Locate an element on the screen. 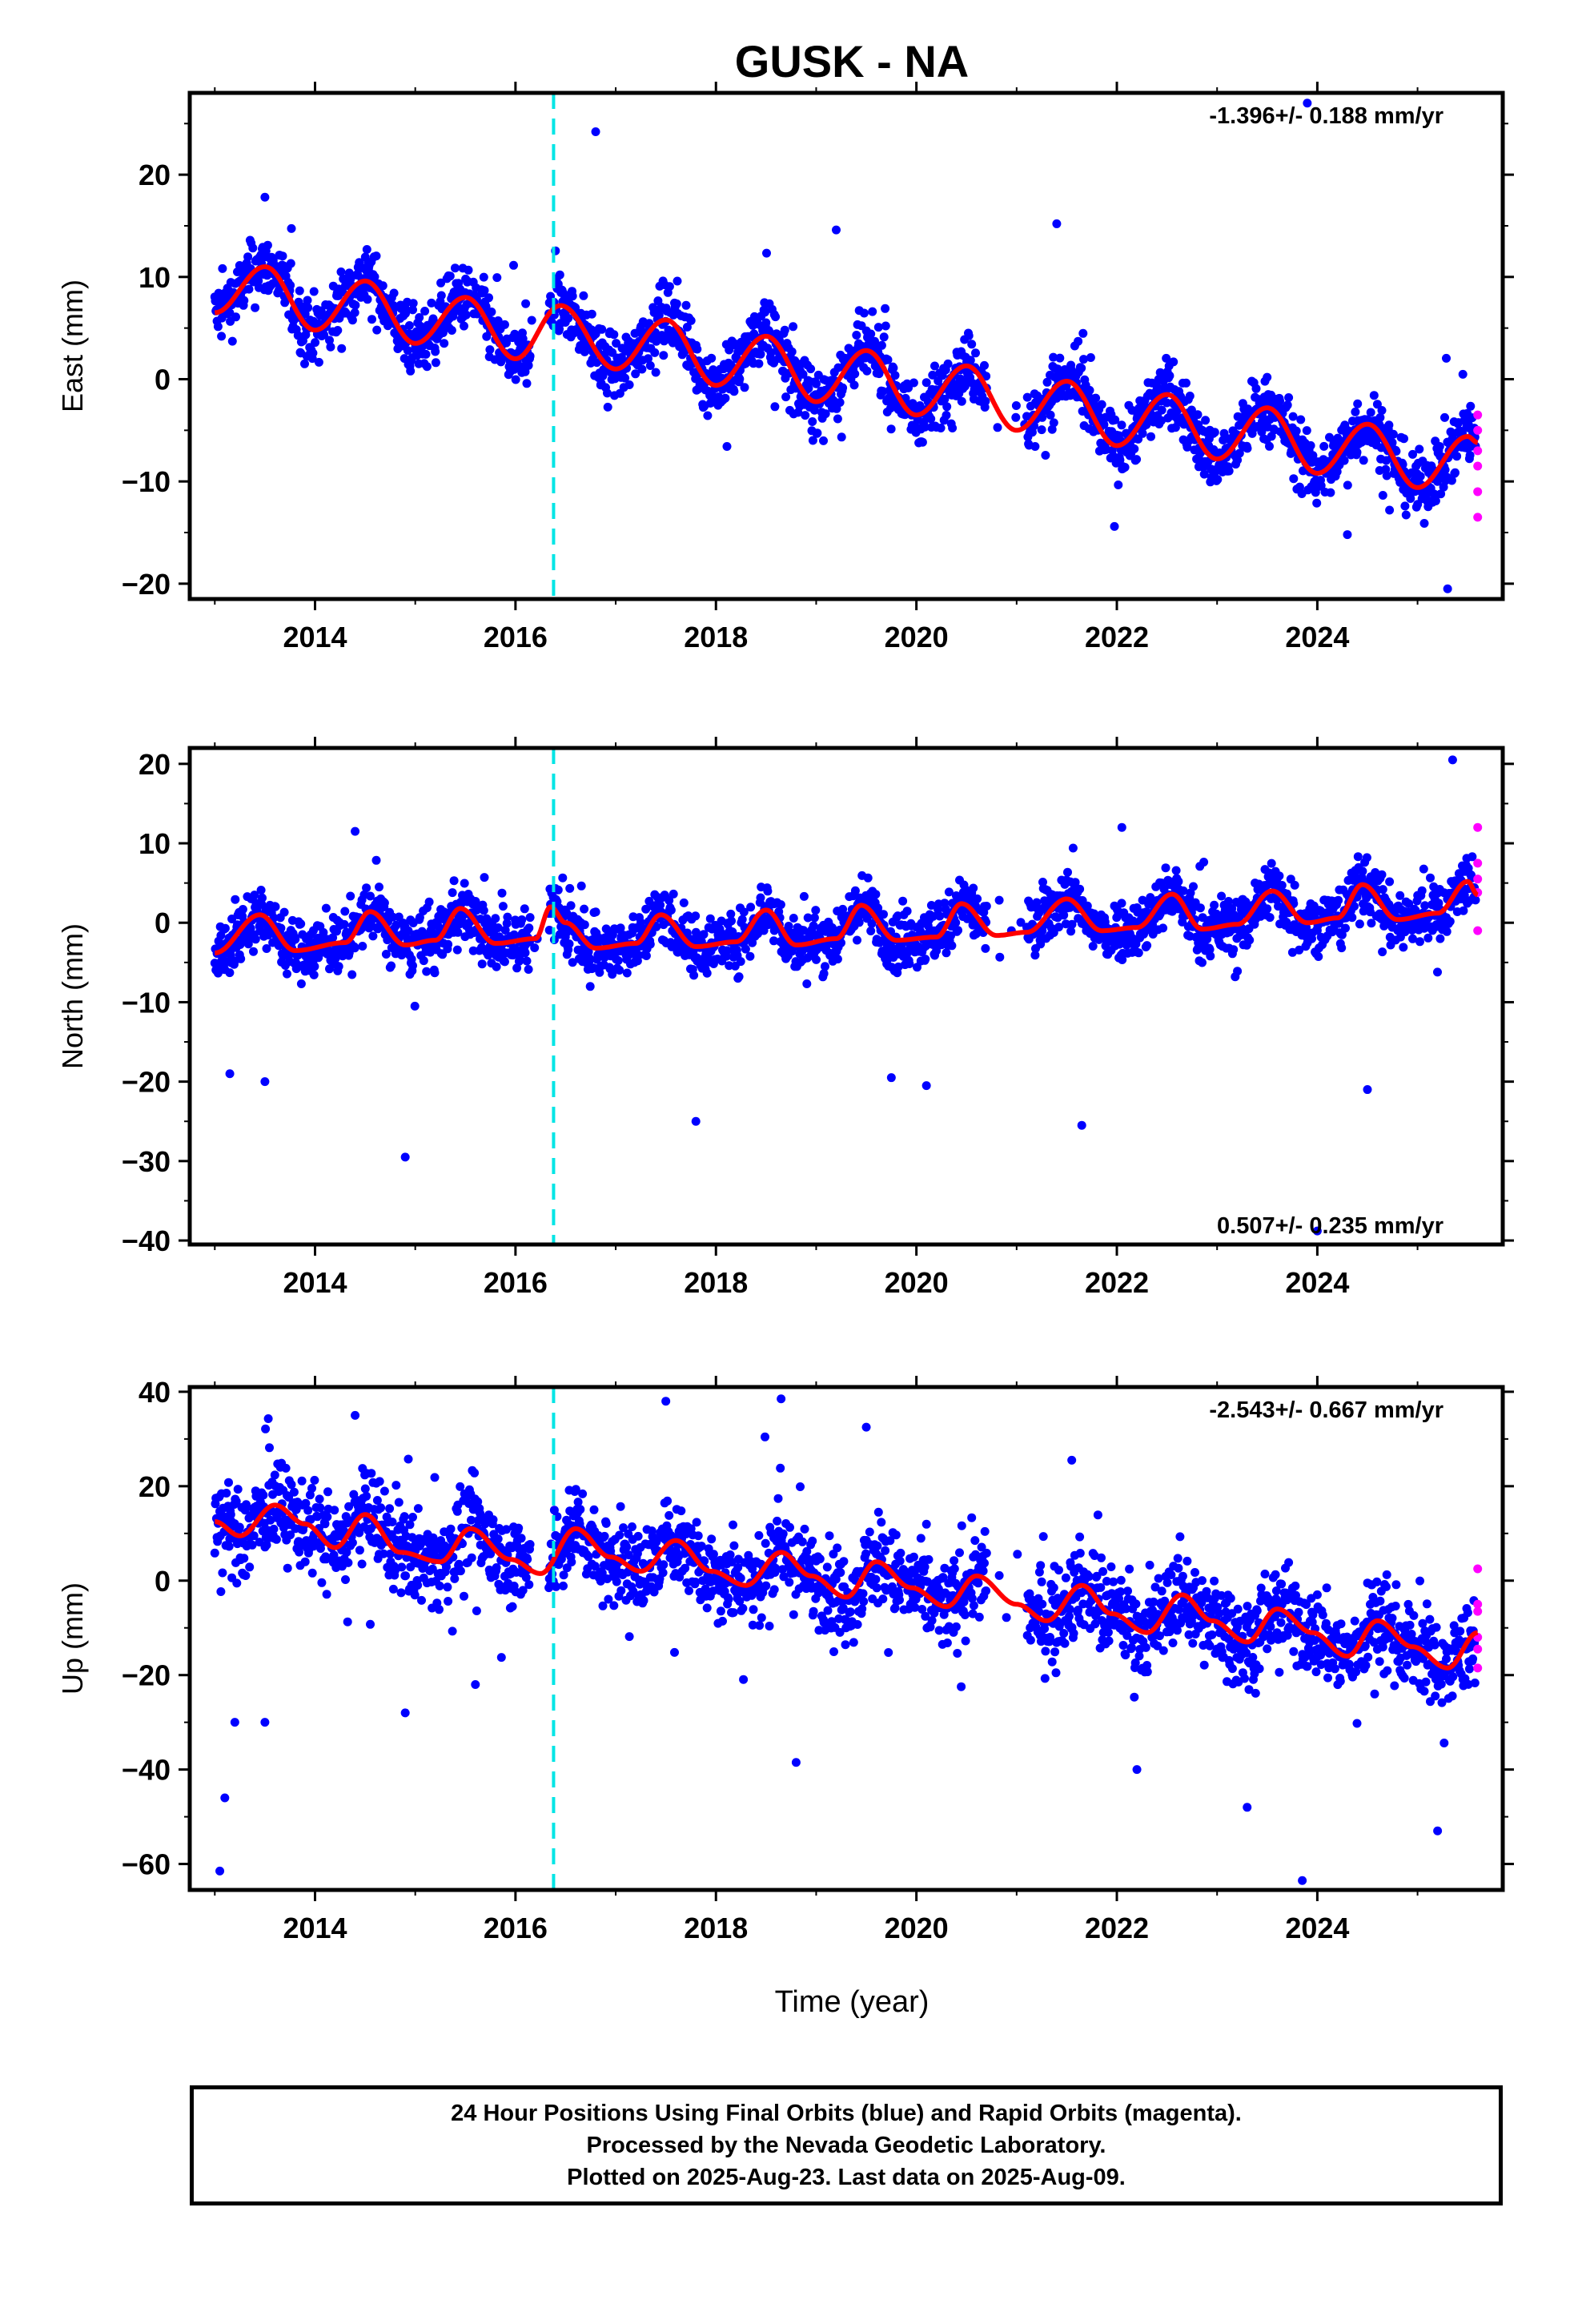 The width and height of the screenshot is (1582, 2324). rapid-orbit-points is located at coordinates (1478, 879).